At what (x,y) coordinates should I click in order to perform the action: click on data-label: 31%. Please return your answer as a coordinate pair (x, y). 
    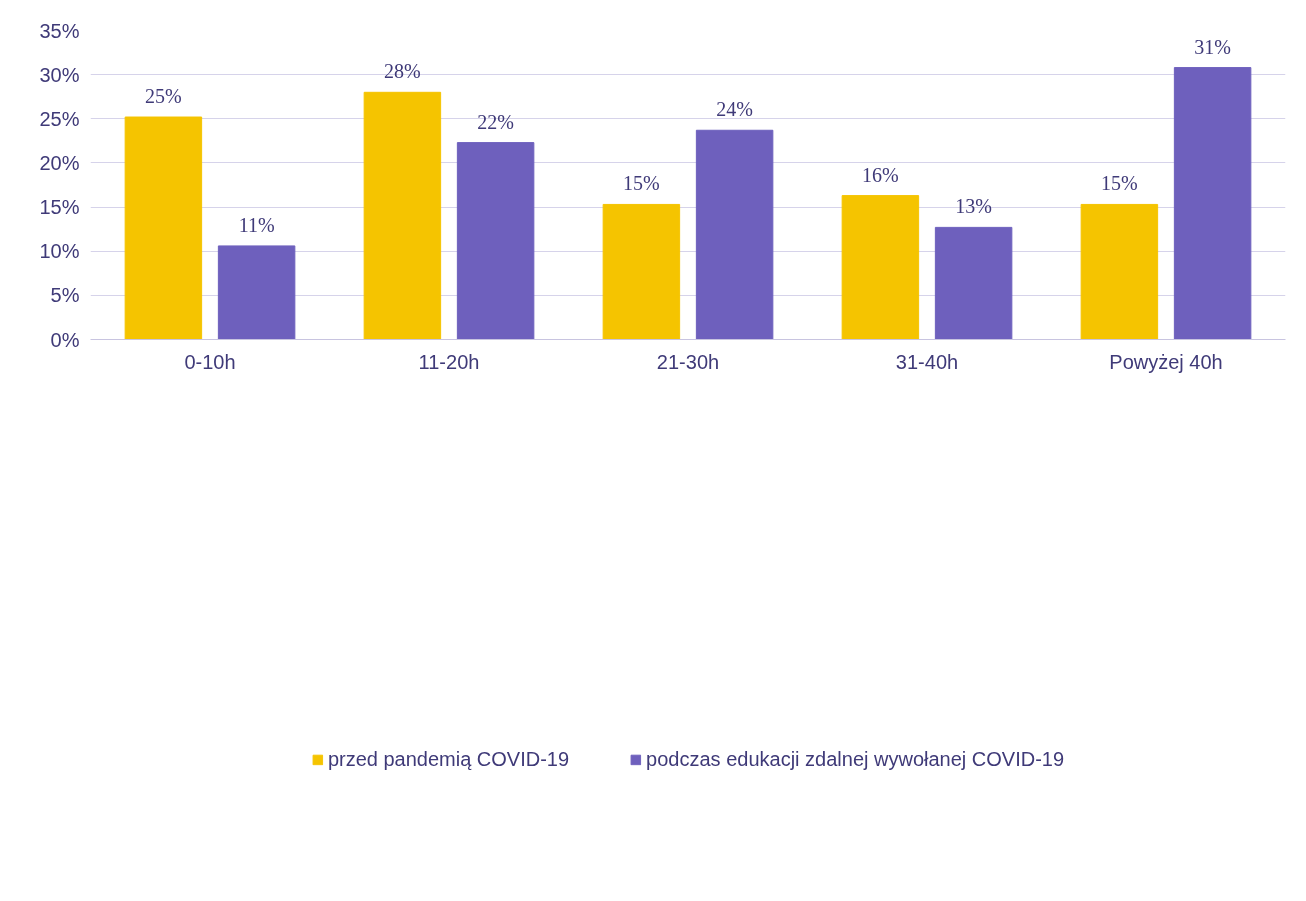
    Looking at the image, I should click on (1212, 46).